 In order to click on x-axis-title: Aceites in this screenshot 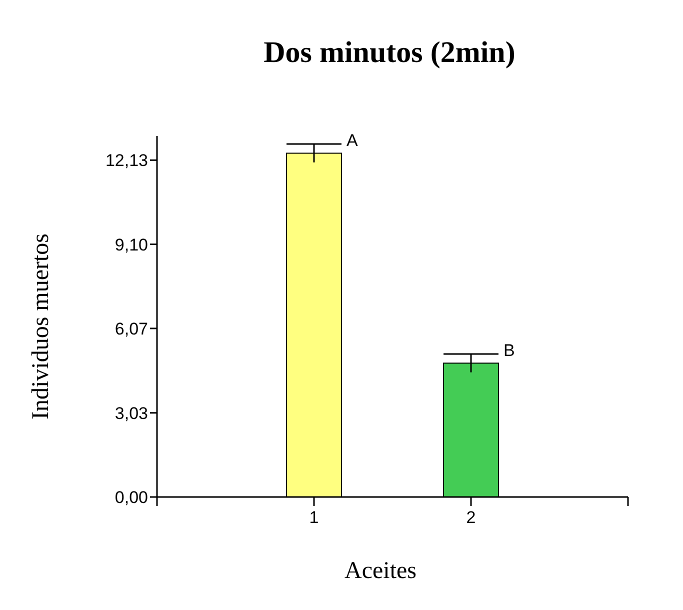, I will do `click(380, 571)`.